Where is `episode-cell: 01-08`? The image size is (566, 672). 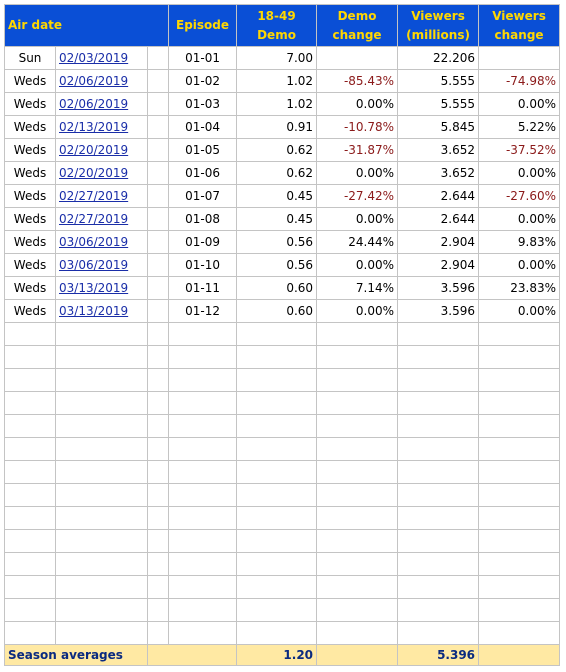 episode-cell: 01-08 is located at coordinates (203, 219).